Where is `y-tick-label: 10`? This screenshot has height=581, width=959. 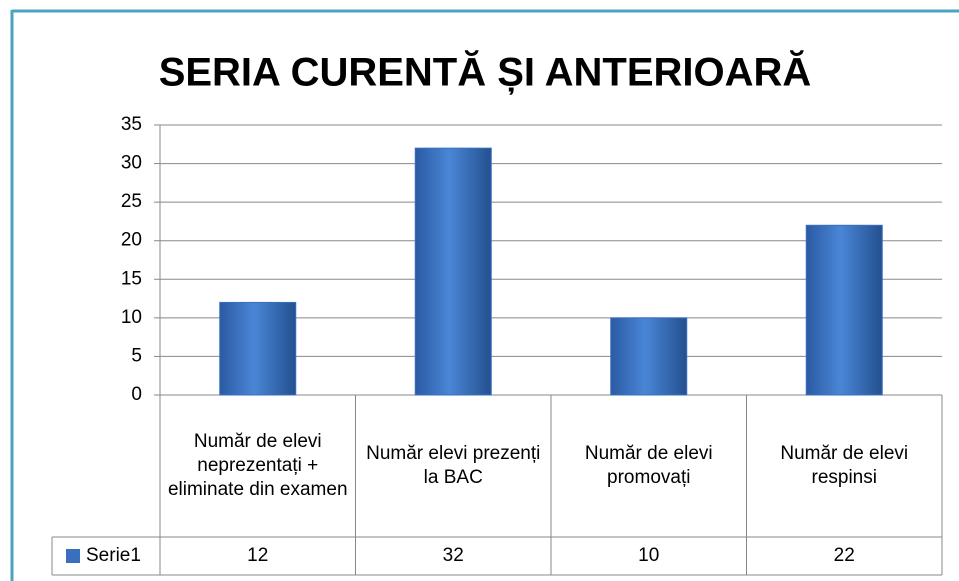
y-tick-label: 10 is located at coordinates (131, 317).